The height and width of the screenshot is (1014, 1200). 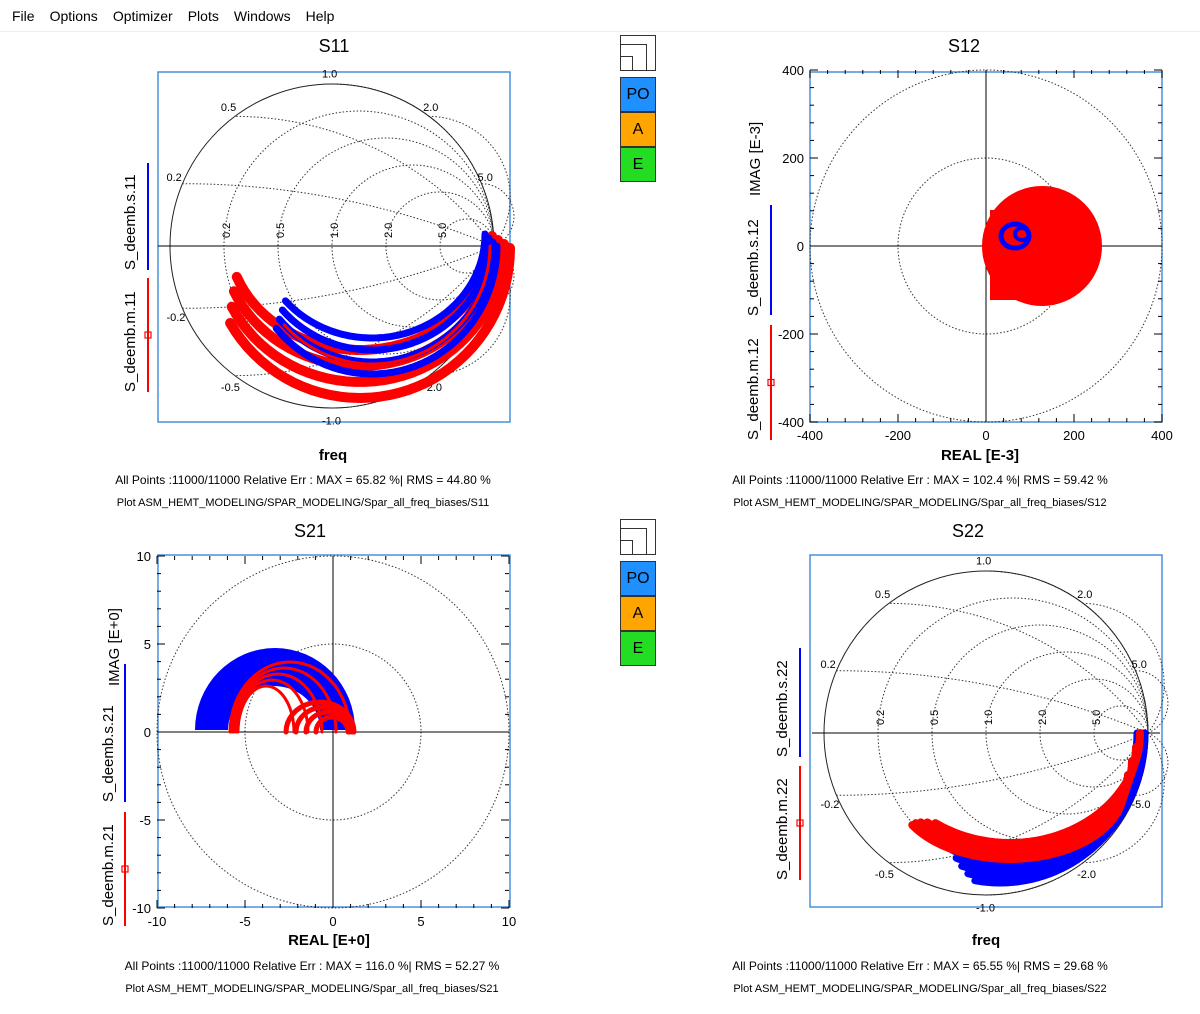 What do you see at coordinates (245, 921) in the screenshot?
I see `x-tick-label: -5` at bounding box center [245, 921].